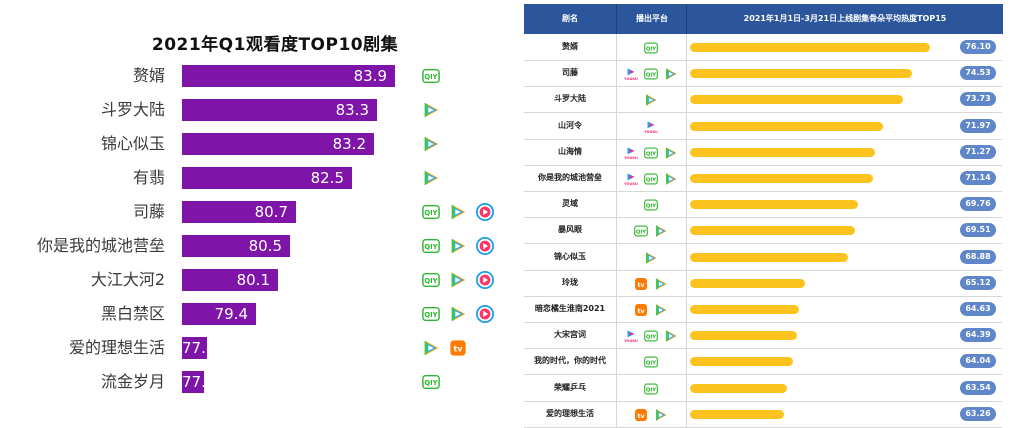 This screenshot has height=428, width=1033. Describe the element at coordinates (570, 178) in the screenshot. I see `row-name: 你是我的城池营垒` at that location.